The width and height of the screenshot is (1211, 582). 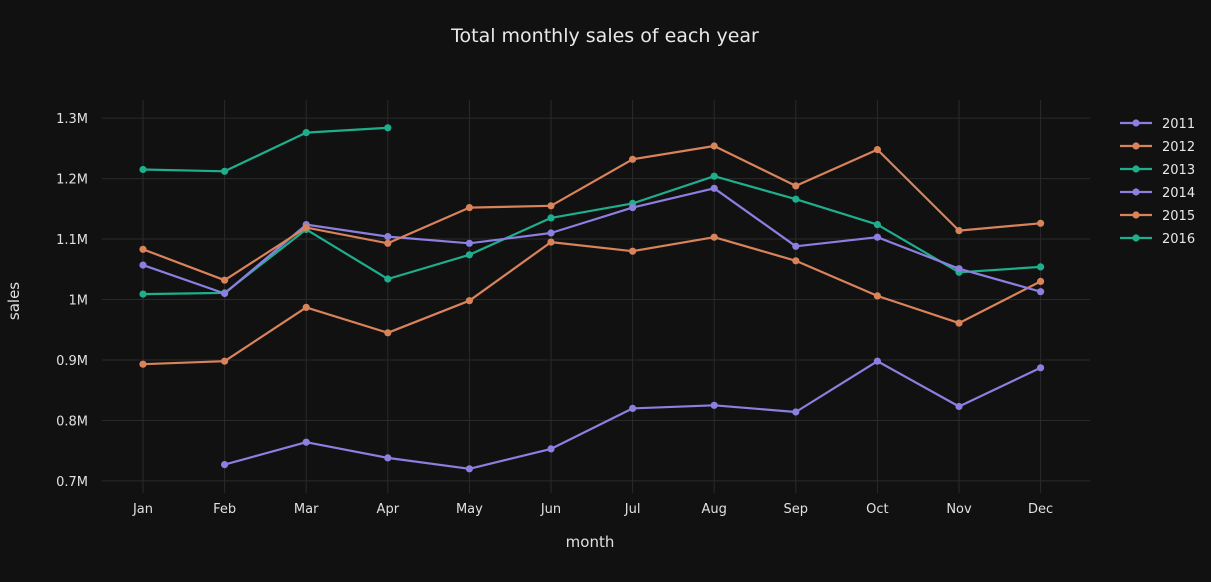 What do you see at coordinates (1178, 193) in the screenshot?
I see `legend-label: 2014` at bounding box center [1178, 193].